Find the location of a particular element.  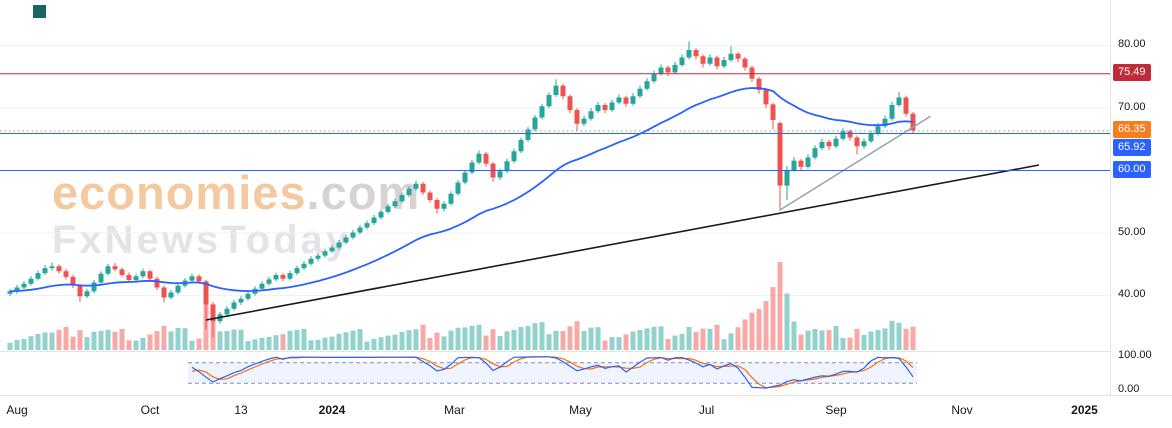

watermark: economies.com FxNewsToday is located at coordinates (236, 214).